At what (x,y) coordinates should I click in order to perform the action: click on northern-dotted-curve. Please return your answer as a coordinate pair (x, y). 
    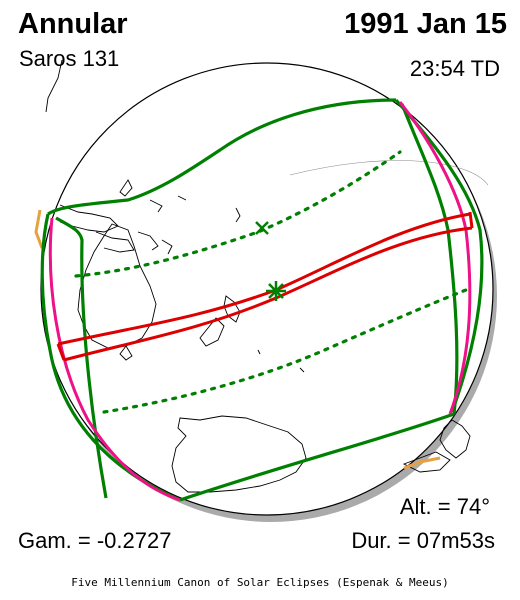
    Looking at the image, I should click on (238, 214).